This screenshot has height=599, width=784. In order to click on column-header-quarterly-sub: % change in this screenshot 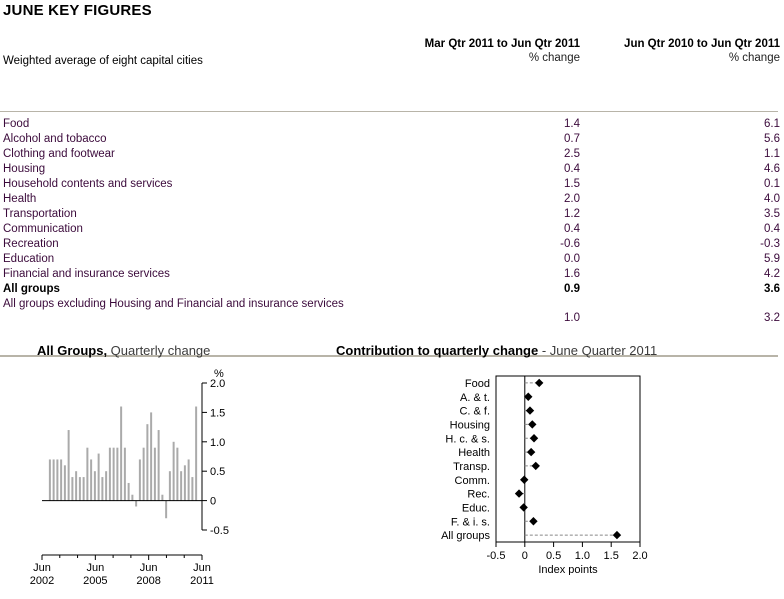, I will do `click(554, 58)`.